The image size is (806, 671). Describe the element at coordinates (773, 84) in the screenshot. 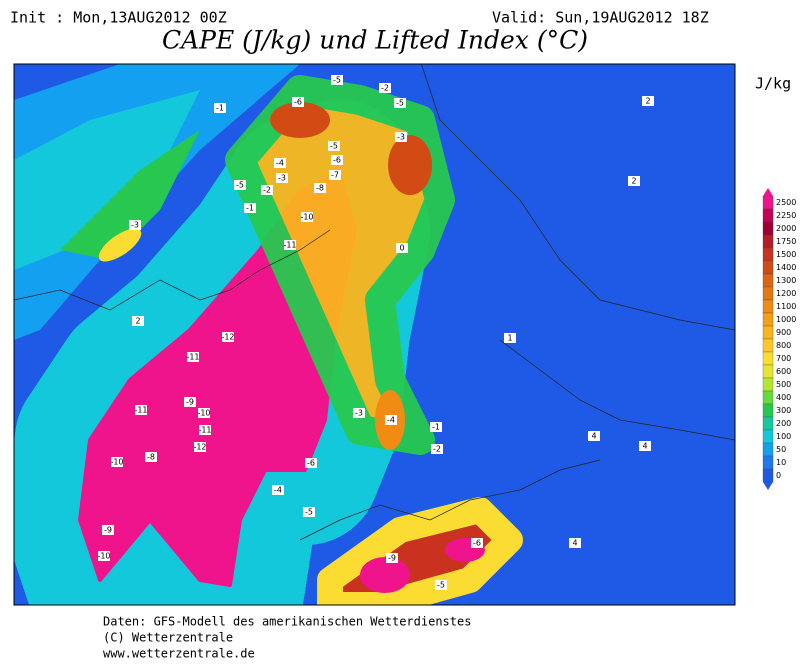

I see `unit-label: J/kg` at that location.